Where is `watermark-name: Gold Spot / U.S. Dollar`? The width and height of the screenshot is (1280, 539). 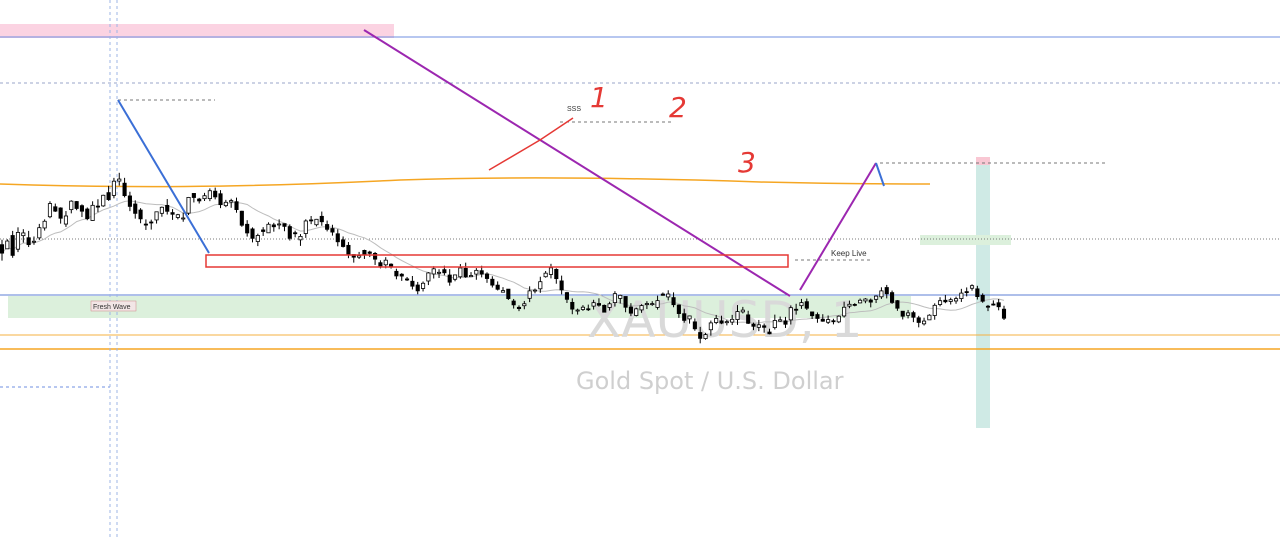 watermark-name: Gold Spot / U.S. Dollar is located at coordinates (710, 381).